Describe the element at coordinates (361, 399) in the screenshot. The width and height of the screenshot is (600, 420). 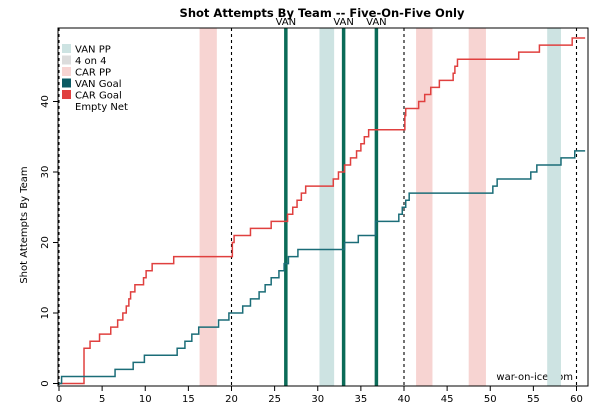
I see `x-tick-label-7: 35` at that location.